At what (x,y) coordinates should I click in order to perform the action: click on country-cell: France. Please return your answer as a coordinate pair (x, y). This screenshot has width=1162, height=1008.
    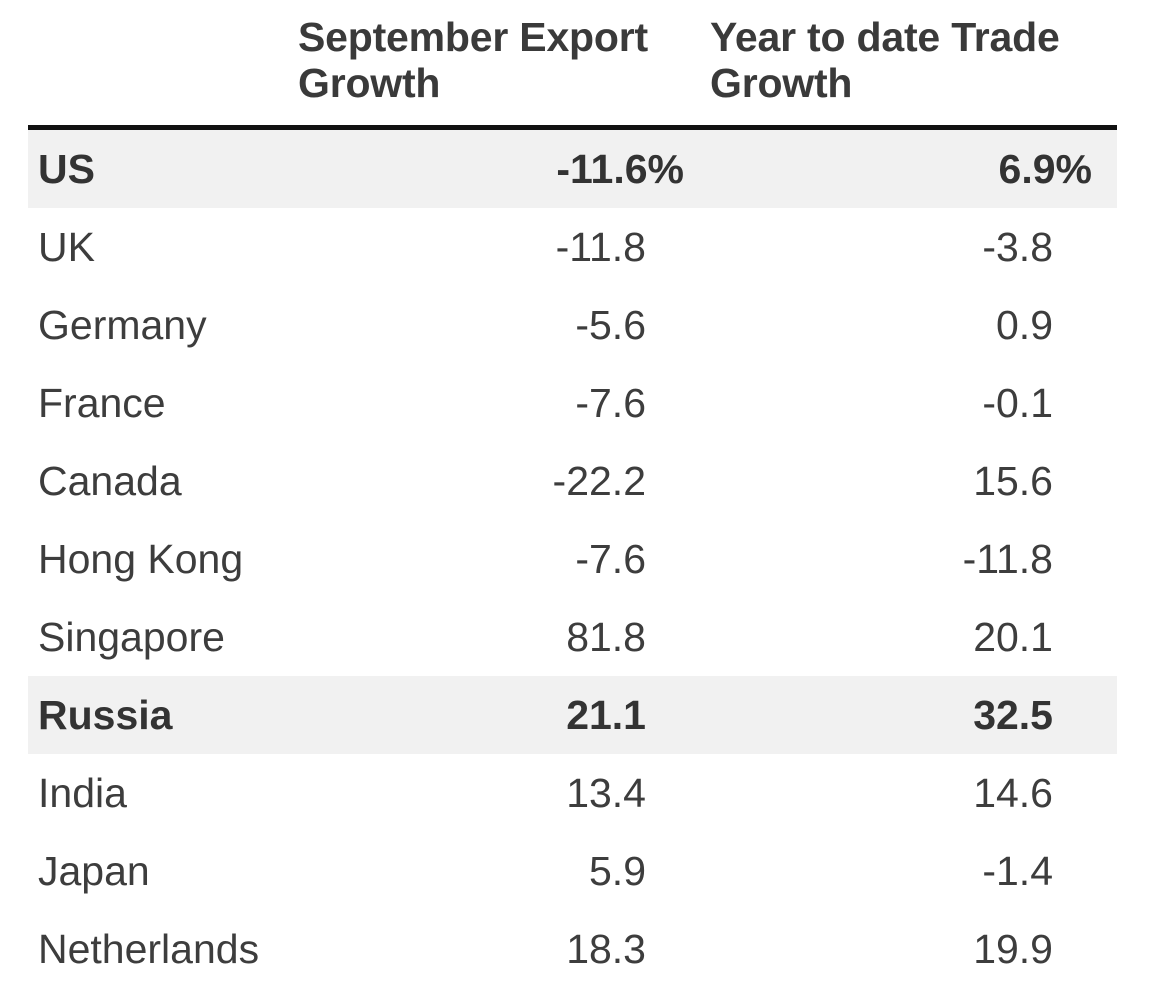
    Looking at the image, I should click on (102, 402).